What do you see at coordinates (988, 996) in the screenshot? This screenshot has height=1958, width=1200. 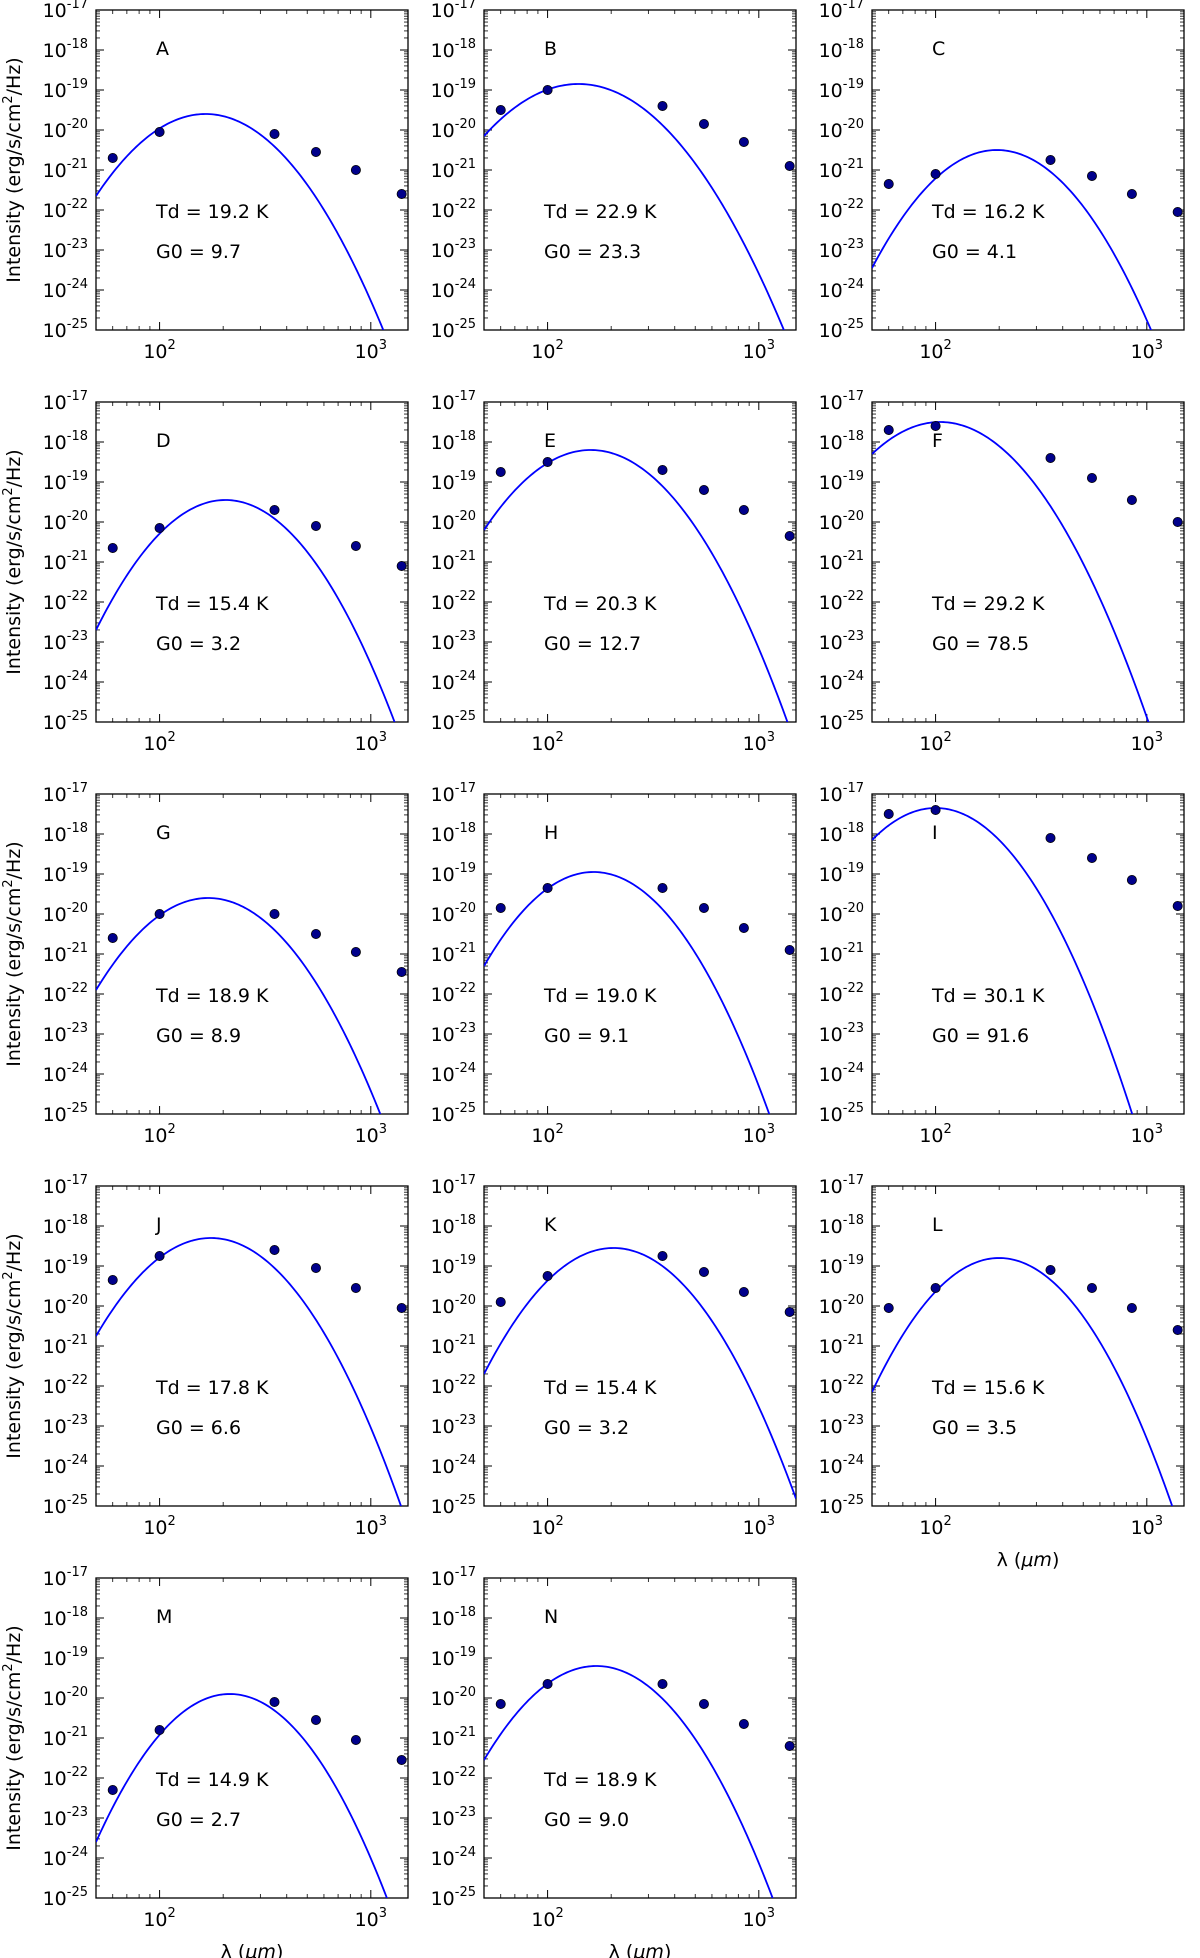 I see `td-annotation: Td = 30.1 K` at bounding box center [988, 996].